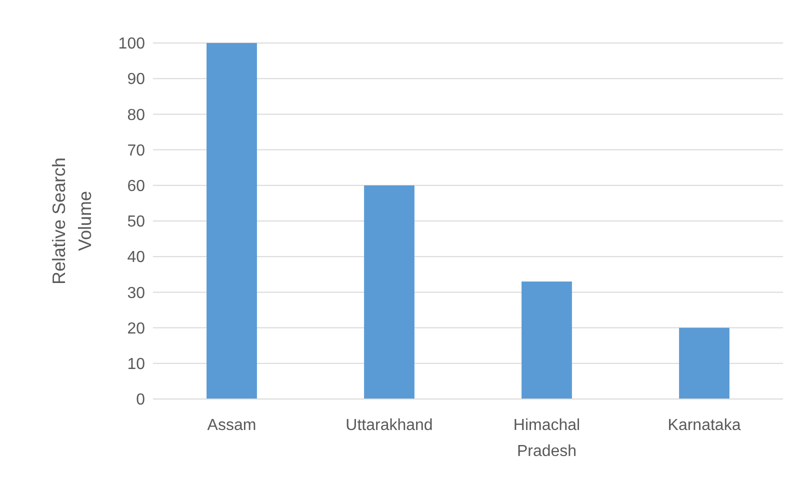 Image resolution: width=791 pixels, height=480 pixels. What do you see at coordinates (704, 425) in the screenshot?
I see `x-tick-label: Karnataka` at bounding box center [704, 425].